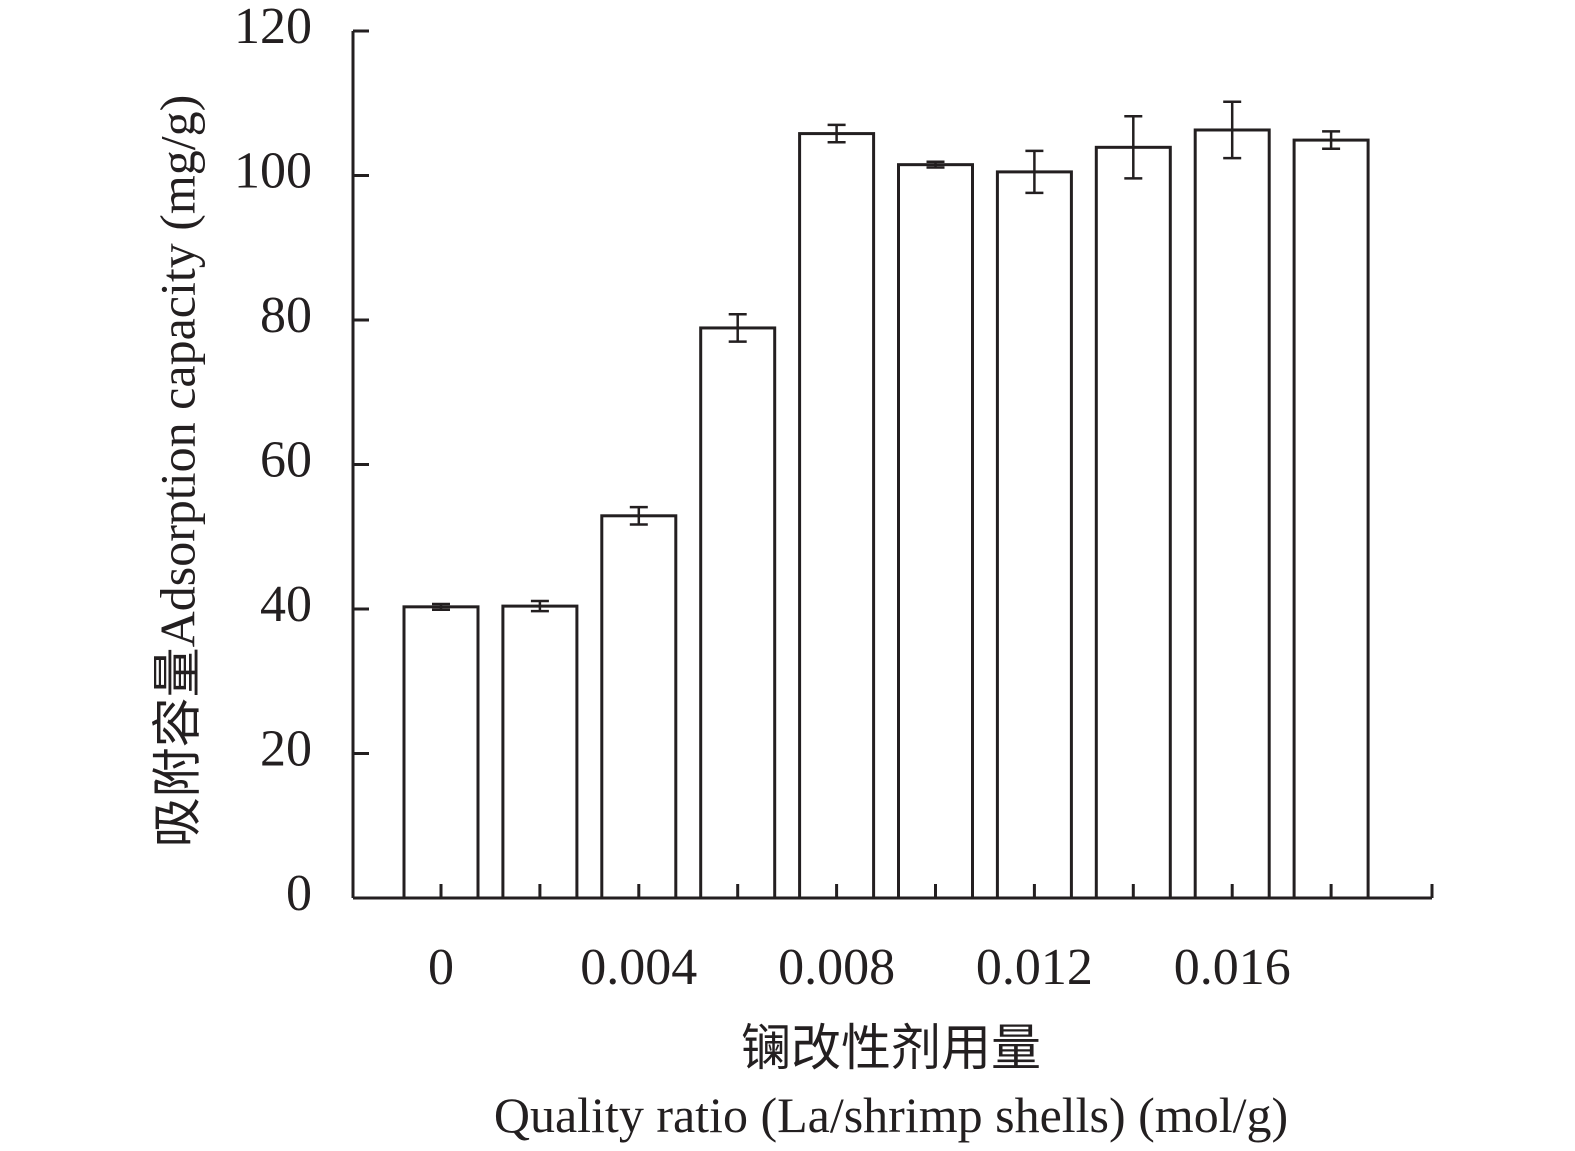  What do you see at coordinates (286, 748) in the screenshot?
I see `y-tick-label: 20` at bounding box center [286, 748].